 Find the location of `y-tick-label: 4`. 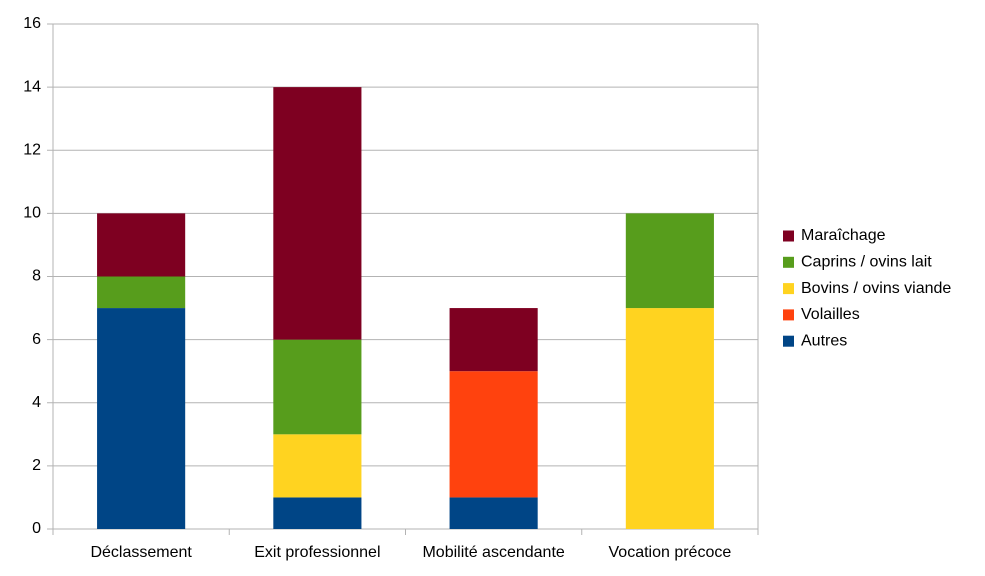

y-tick-label: 4 is located at coordinates (36, 402).